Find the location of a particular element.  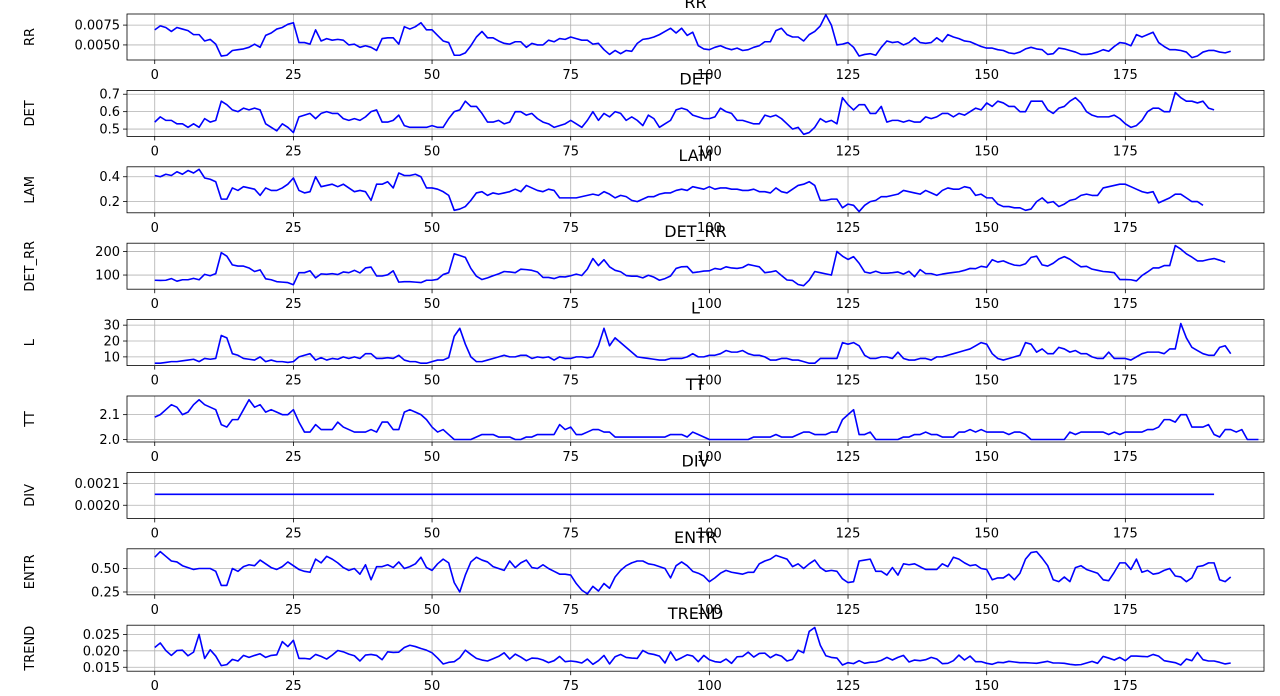

y-tick-label: 0.6 is located at coordinates (109, 112).